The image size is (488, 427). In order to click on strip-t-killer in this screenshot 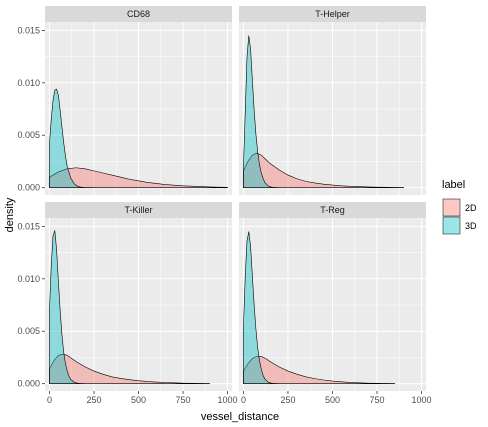, I will do `click(138, 210)`.